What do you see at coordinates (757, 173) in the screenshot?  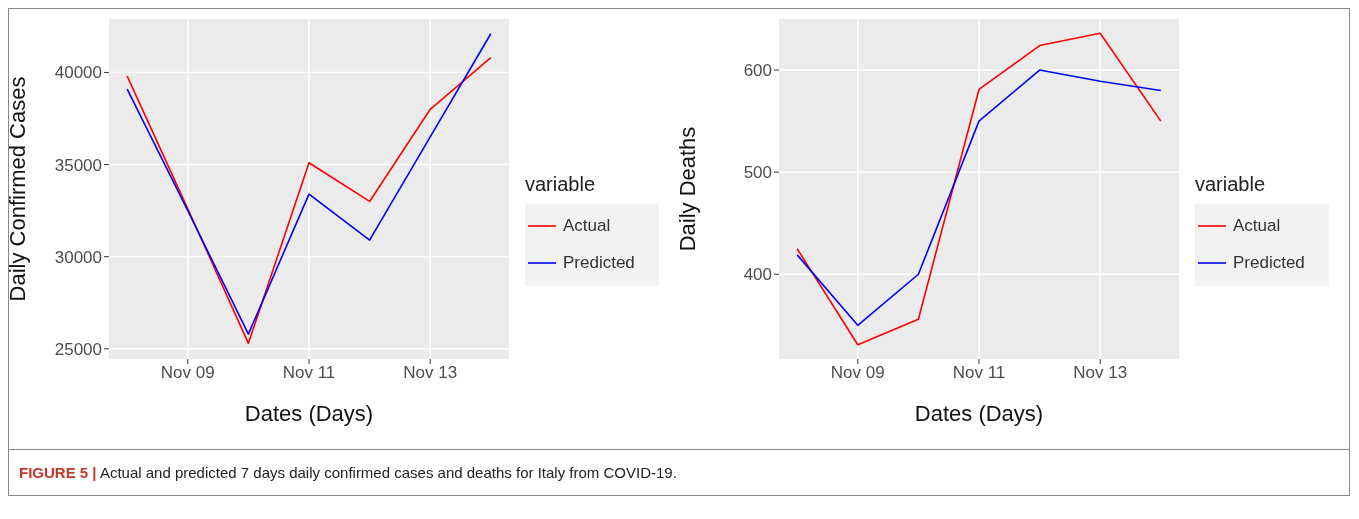 I see `y-tick-label: 500` at bounding box center [757, 173].